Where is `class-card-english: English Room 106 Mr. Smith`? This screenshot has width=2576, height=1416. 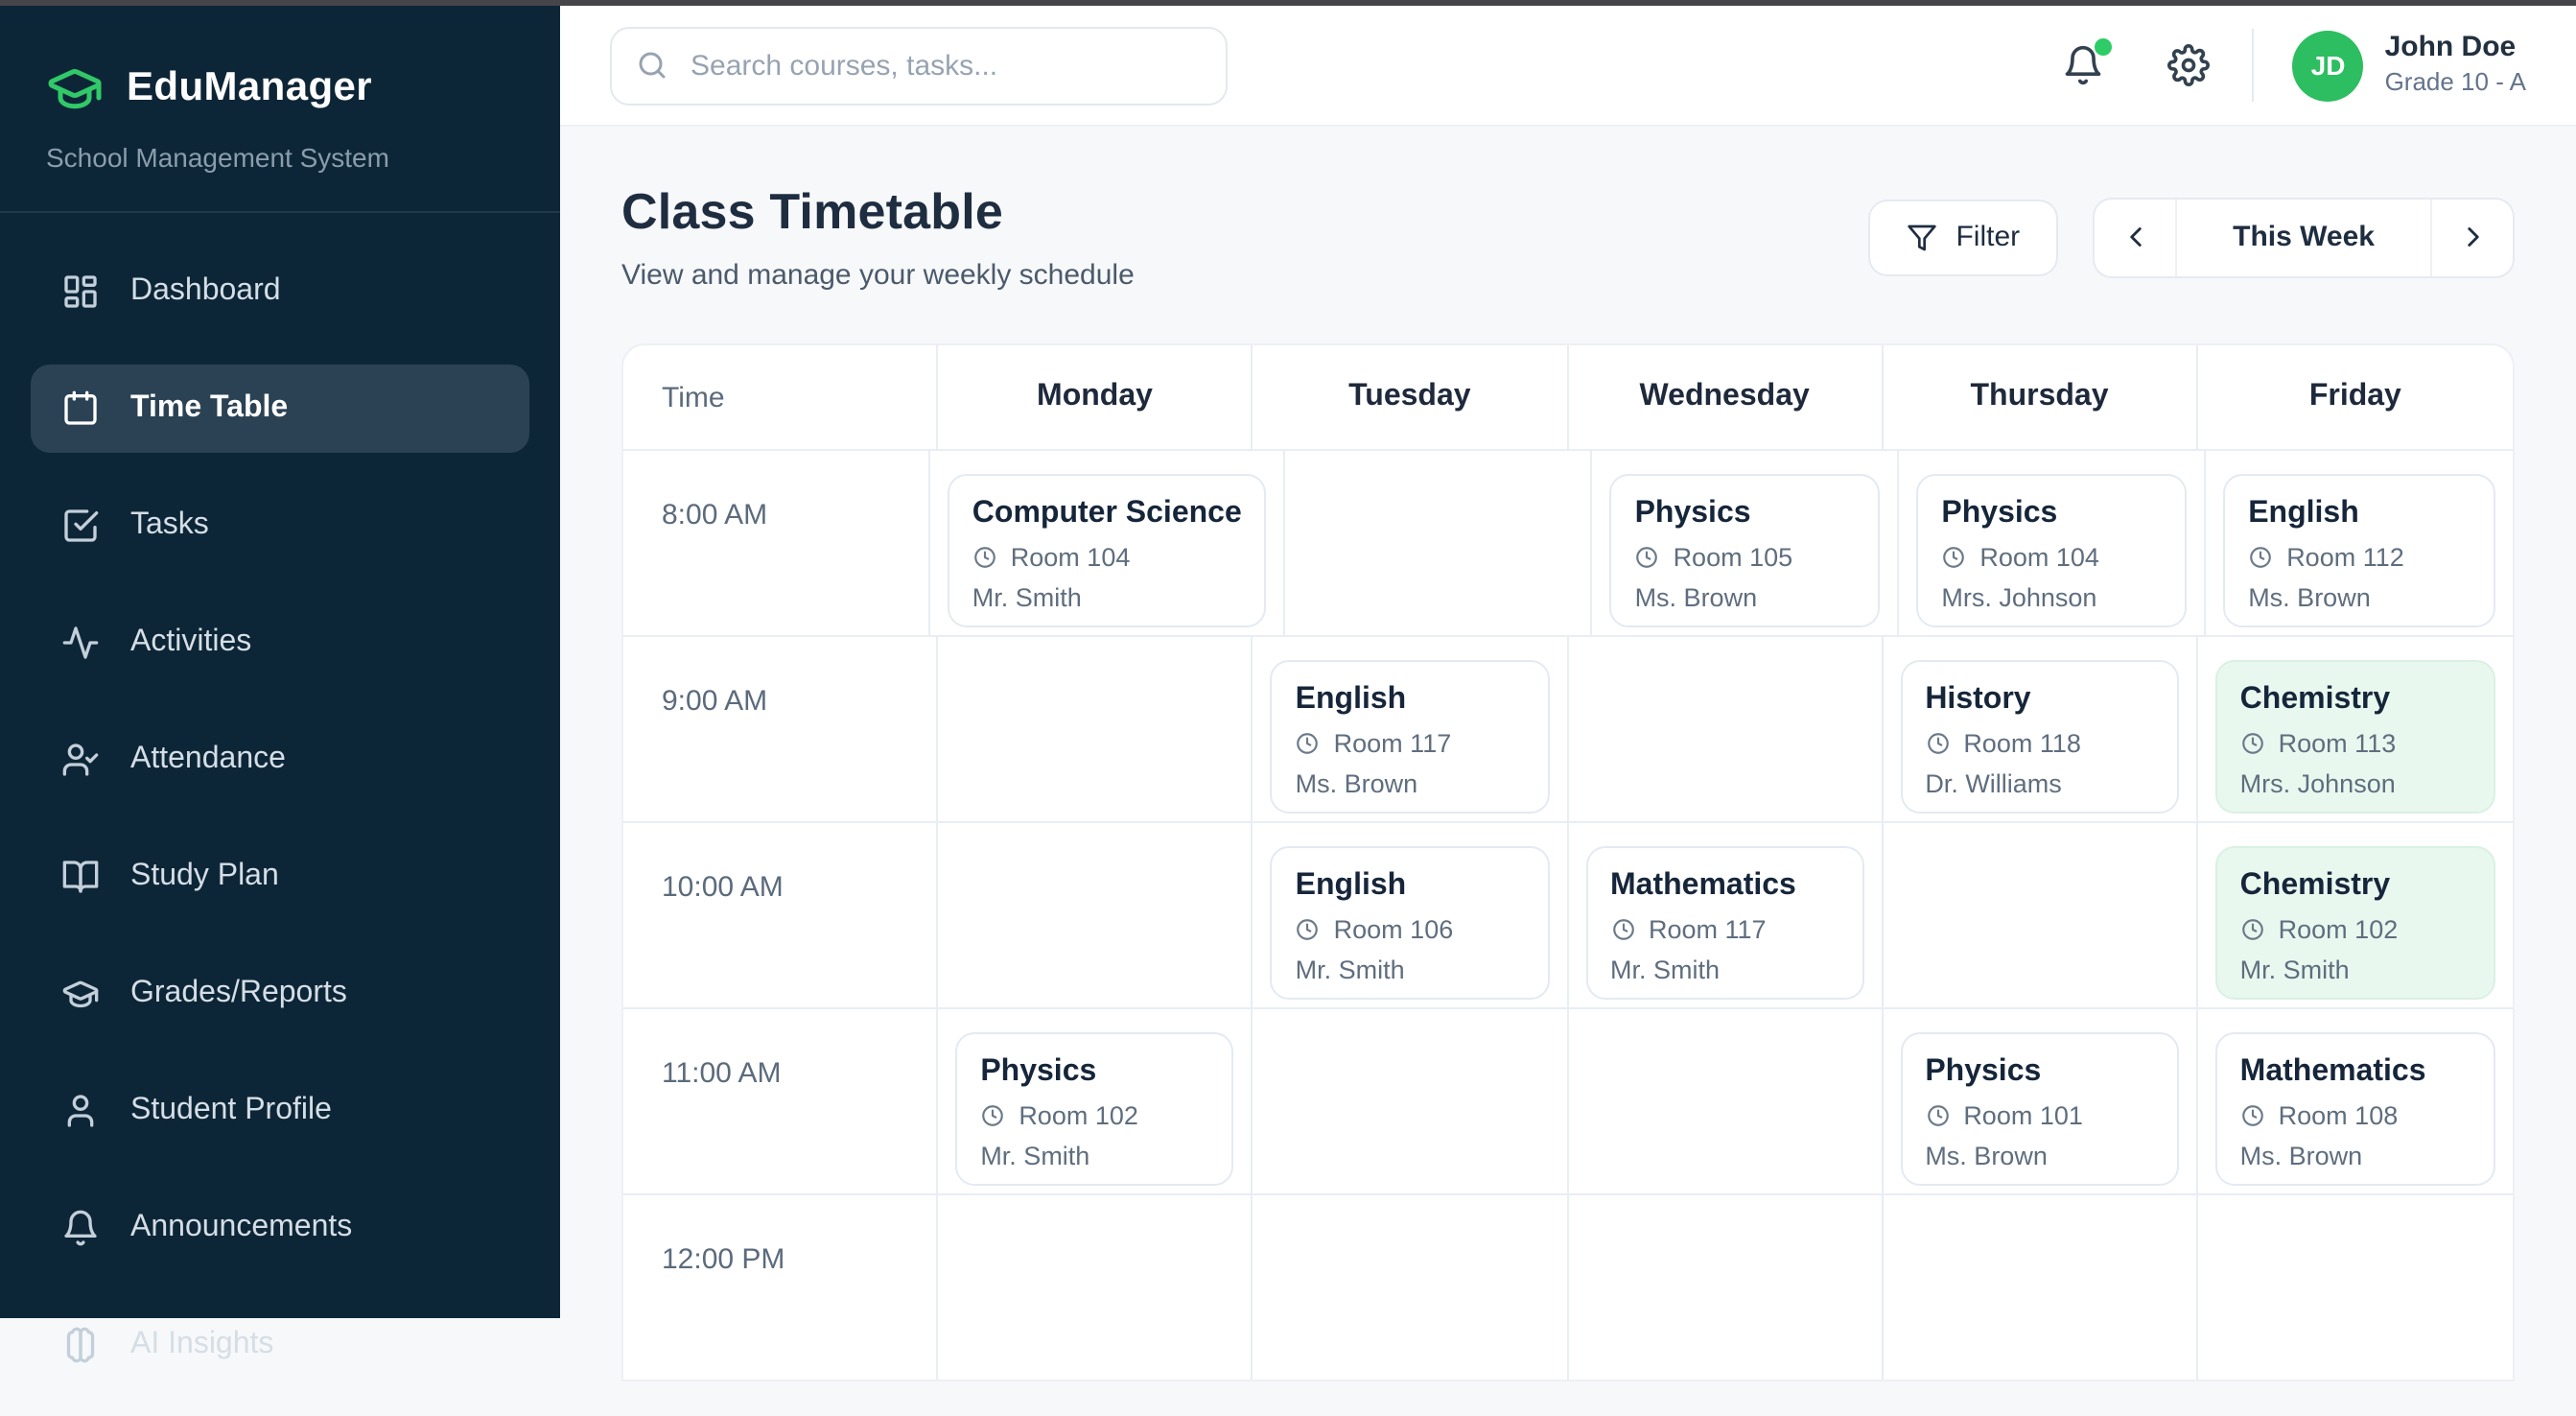 class-card-english: English Room 106 Mr. Smith is located at coordinates (1409, 923).